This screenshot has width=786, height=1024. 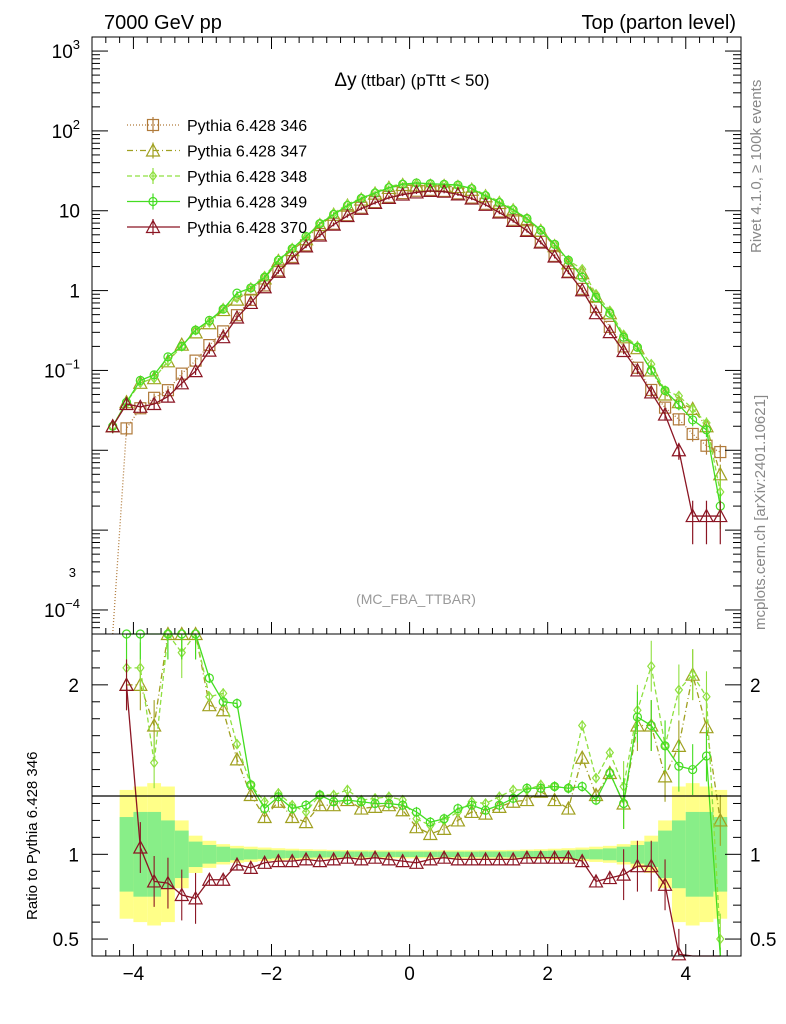 I want to click on analysis-watermark: (MC_FBA_TTBAR), so click(x=416, y=599).